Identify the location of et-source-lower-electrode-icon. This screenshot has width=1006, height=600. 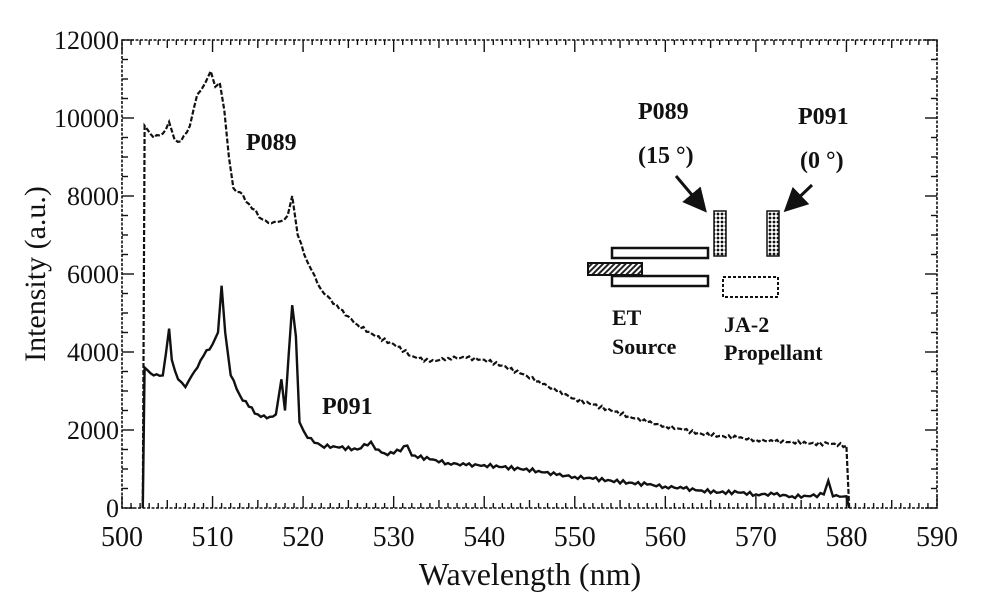
(660, 281).